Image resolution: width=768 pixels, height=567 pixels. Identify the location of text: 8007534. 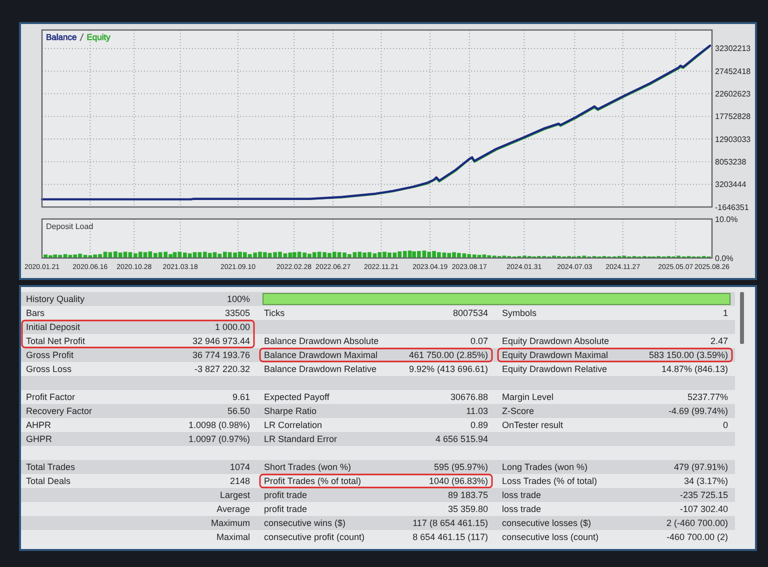
(470, 313).